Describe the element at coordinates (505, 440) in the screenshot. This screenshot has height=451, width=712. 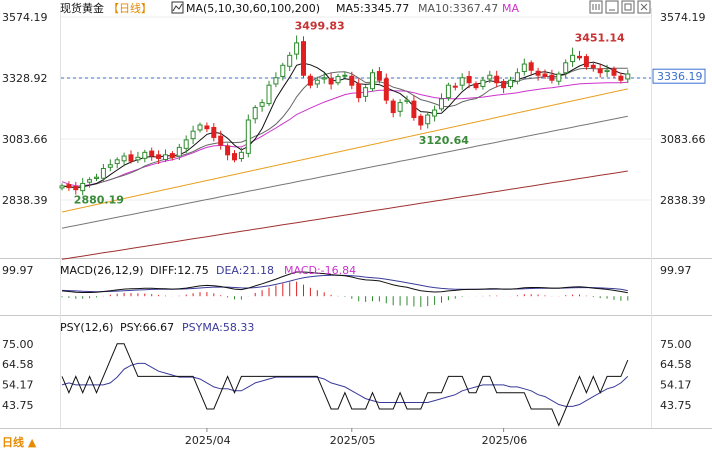
I see `date-tick-label: 2025/06` at that location.